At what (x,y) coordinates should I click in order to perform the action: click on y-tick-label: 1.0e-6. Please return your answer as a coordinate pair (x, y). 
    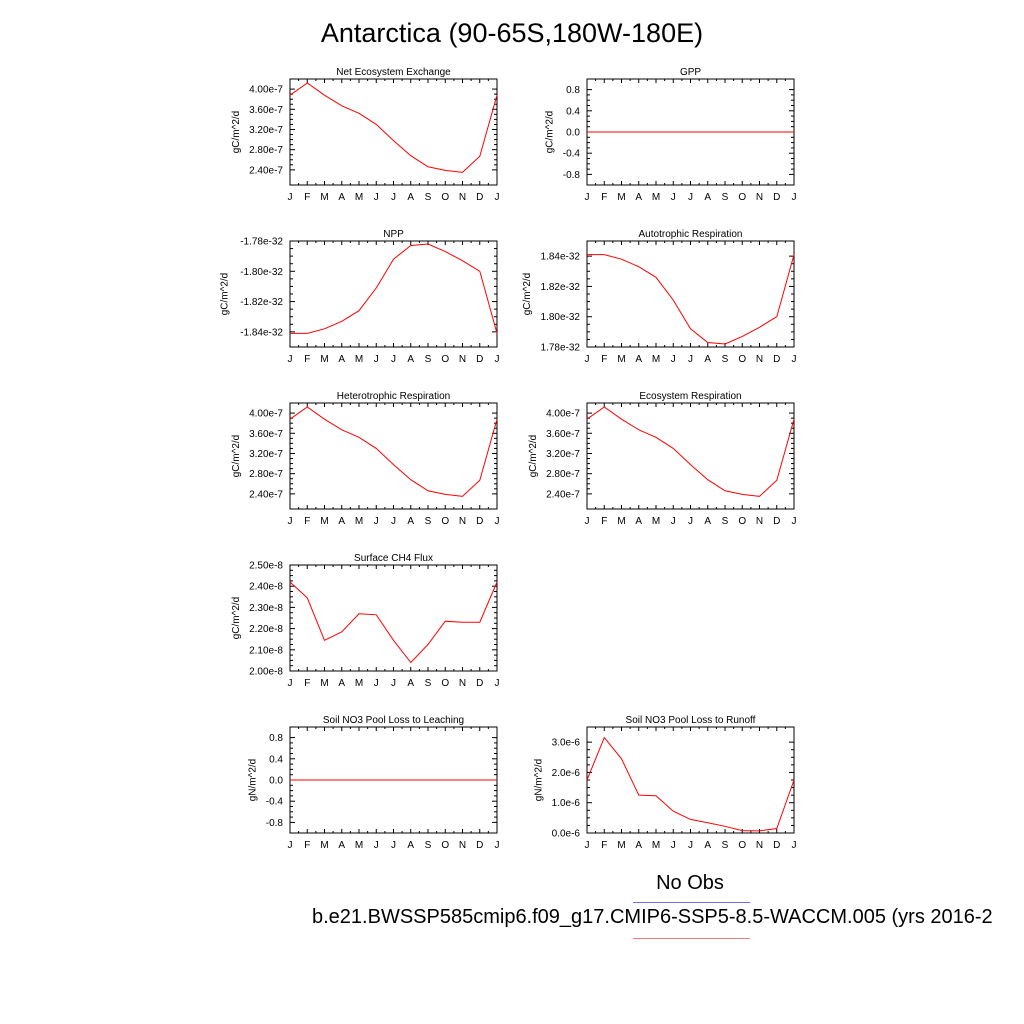
    Looking at the image, I should click on (566, 803).